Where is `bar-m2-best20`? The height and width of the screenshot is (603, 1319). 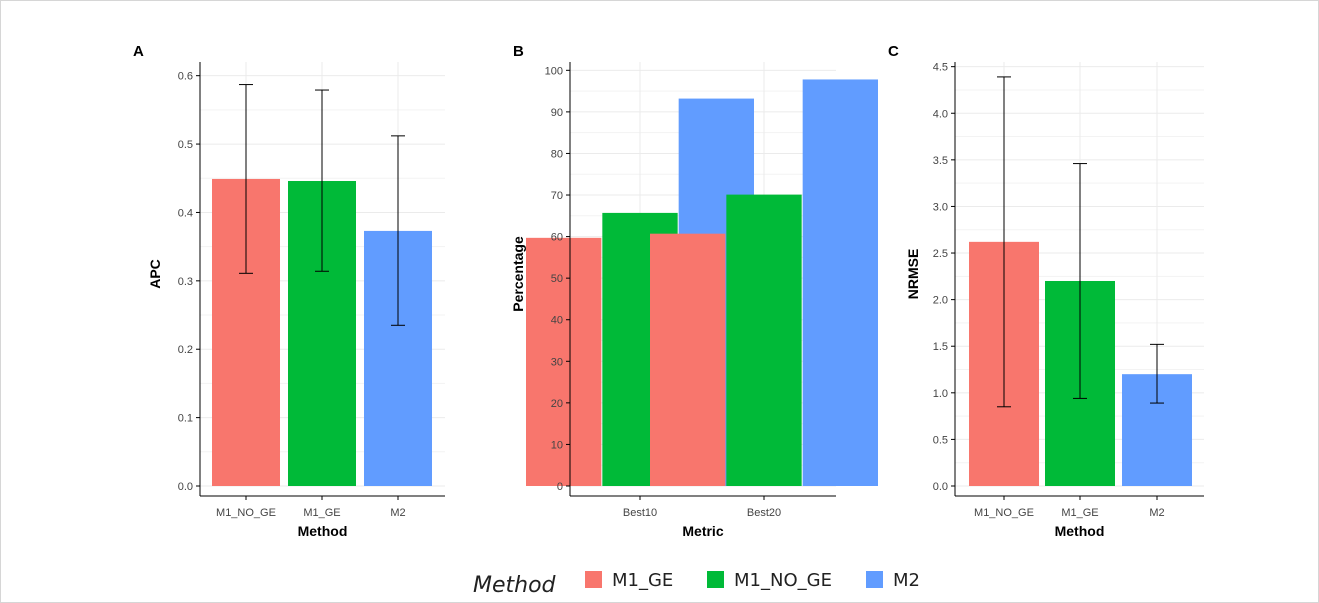 bar-m2-best20 is located at coordinates (840, 282).